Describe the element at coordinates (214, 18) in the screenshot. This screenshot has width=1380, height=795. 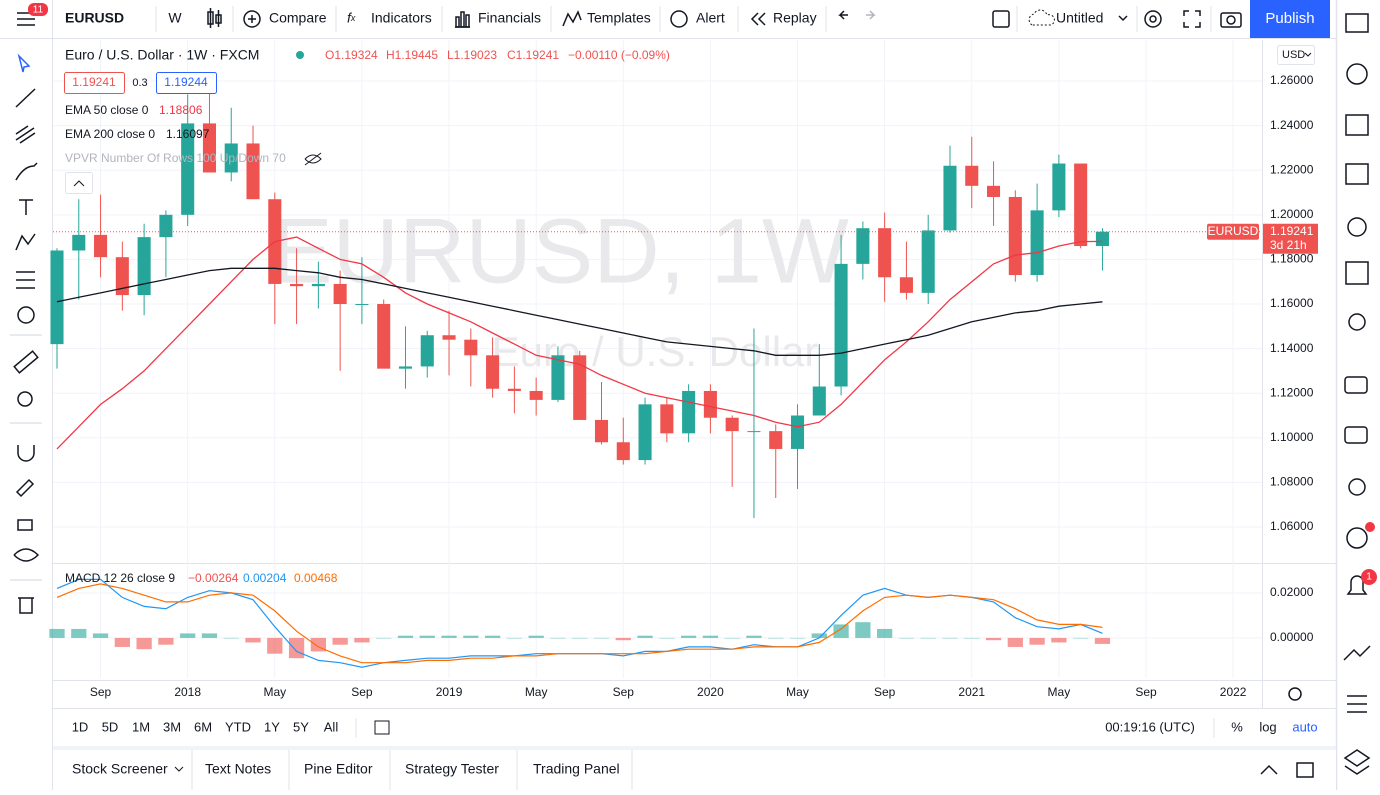
I see `candles-icon` at that location.